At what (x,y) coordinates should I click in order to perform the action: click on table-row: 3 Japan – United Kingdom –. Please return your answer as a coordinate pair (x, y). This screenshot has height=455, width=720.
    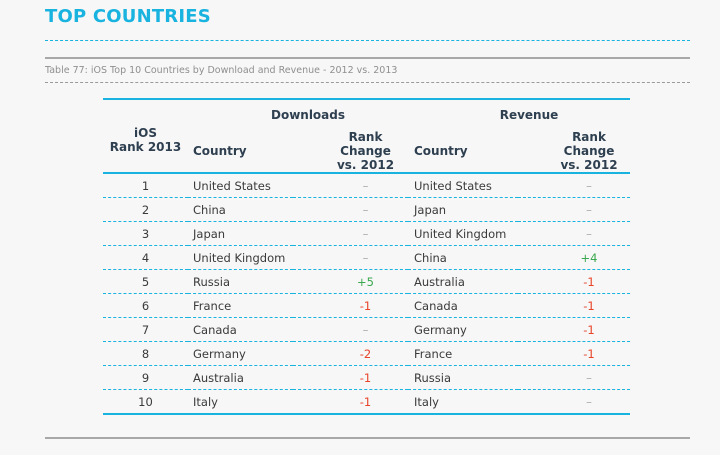
    Looking at the image, I should click on (366, 233).